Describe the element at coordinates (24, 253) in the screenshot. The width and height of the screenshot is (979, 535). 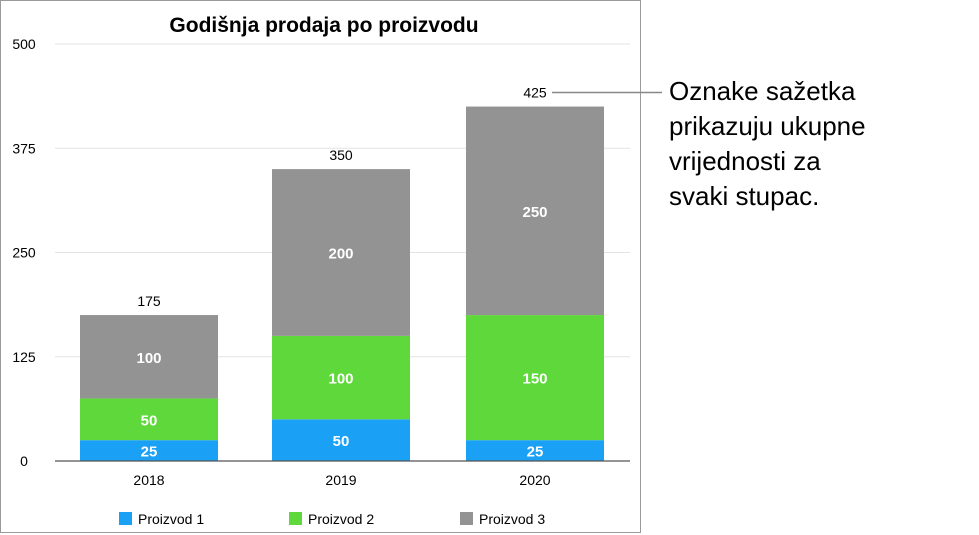
I see `y-tick-label: 250` at that location.